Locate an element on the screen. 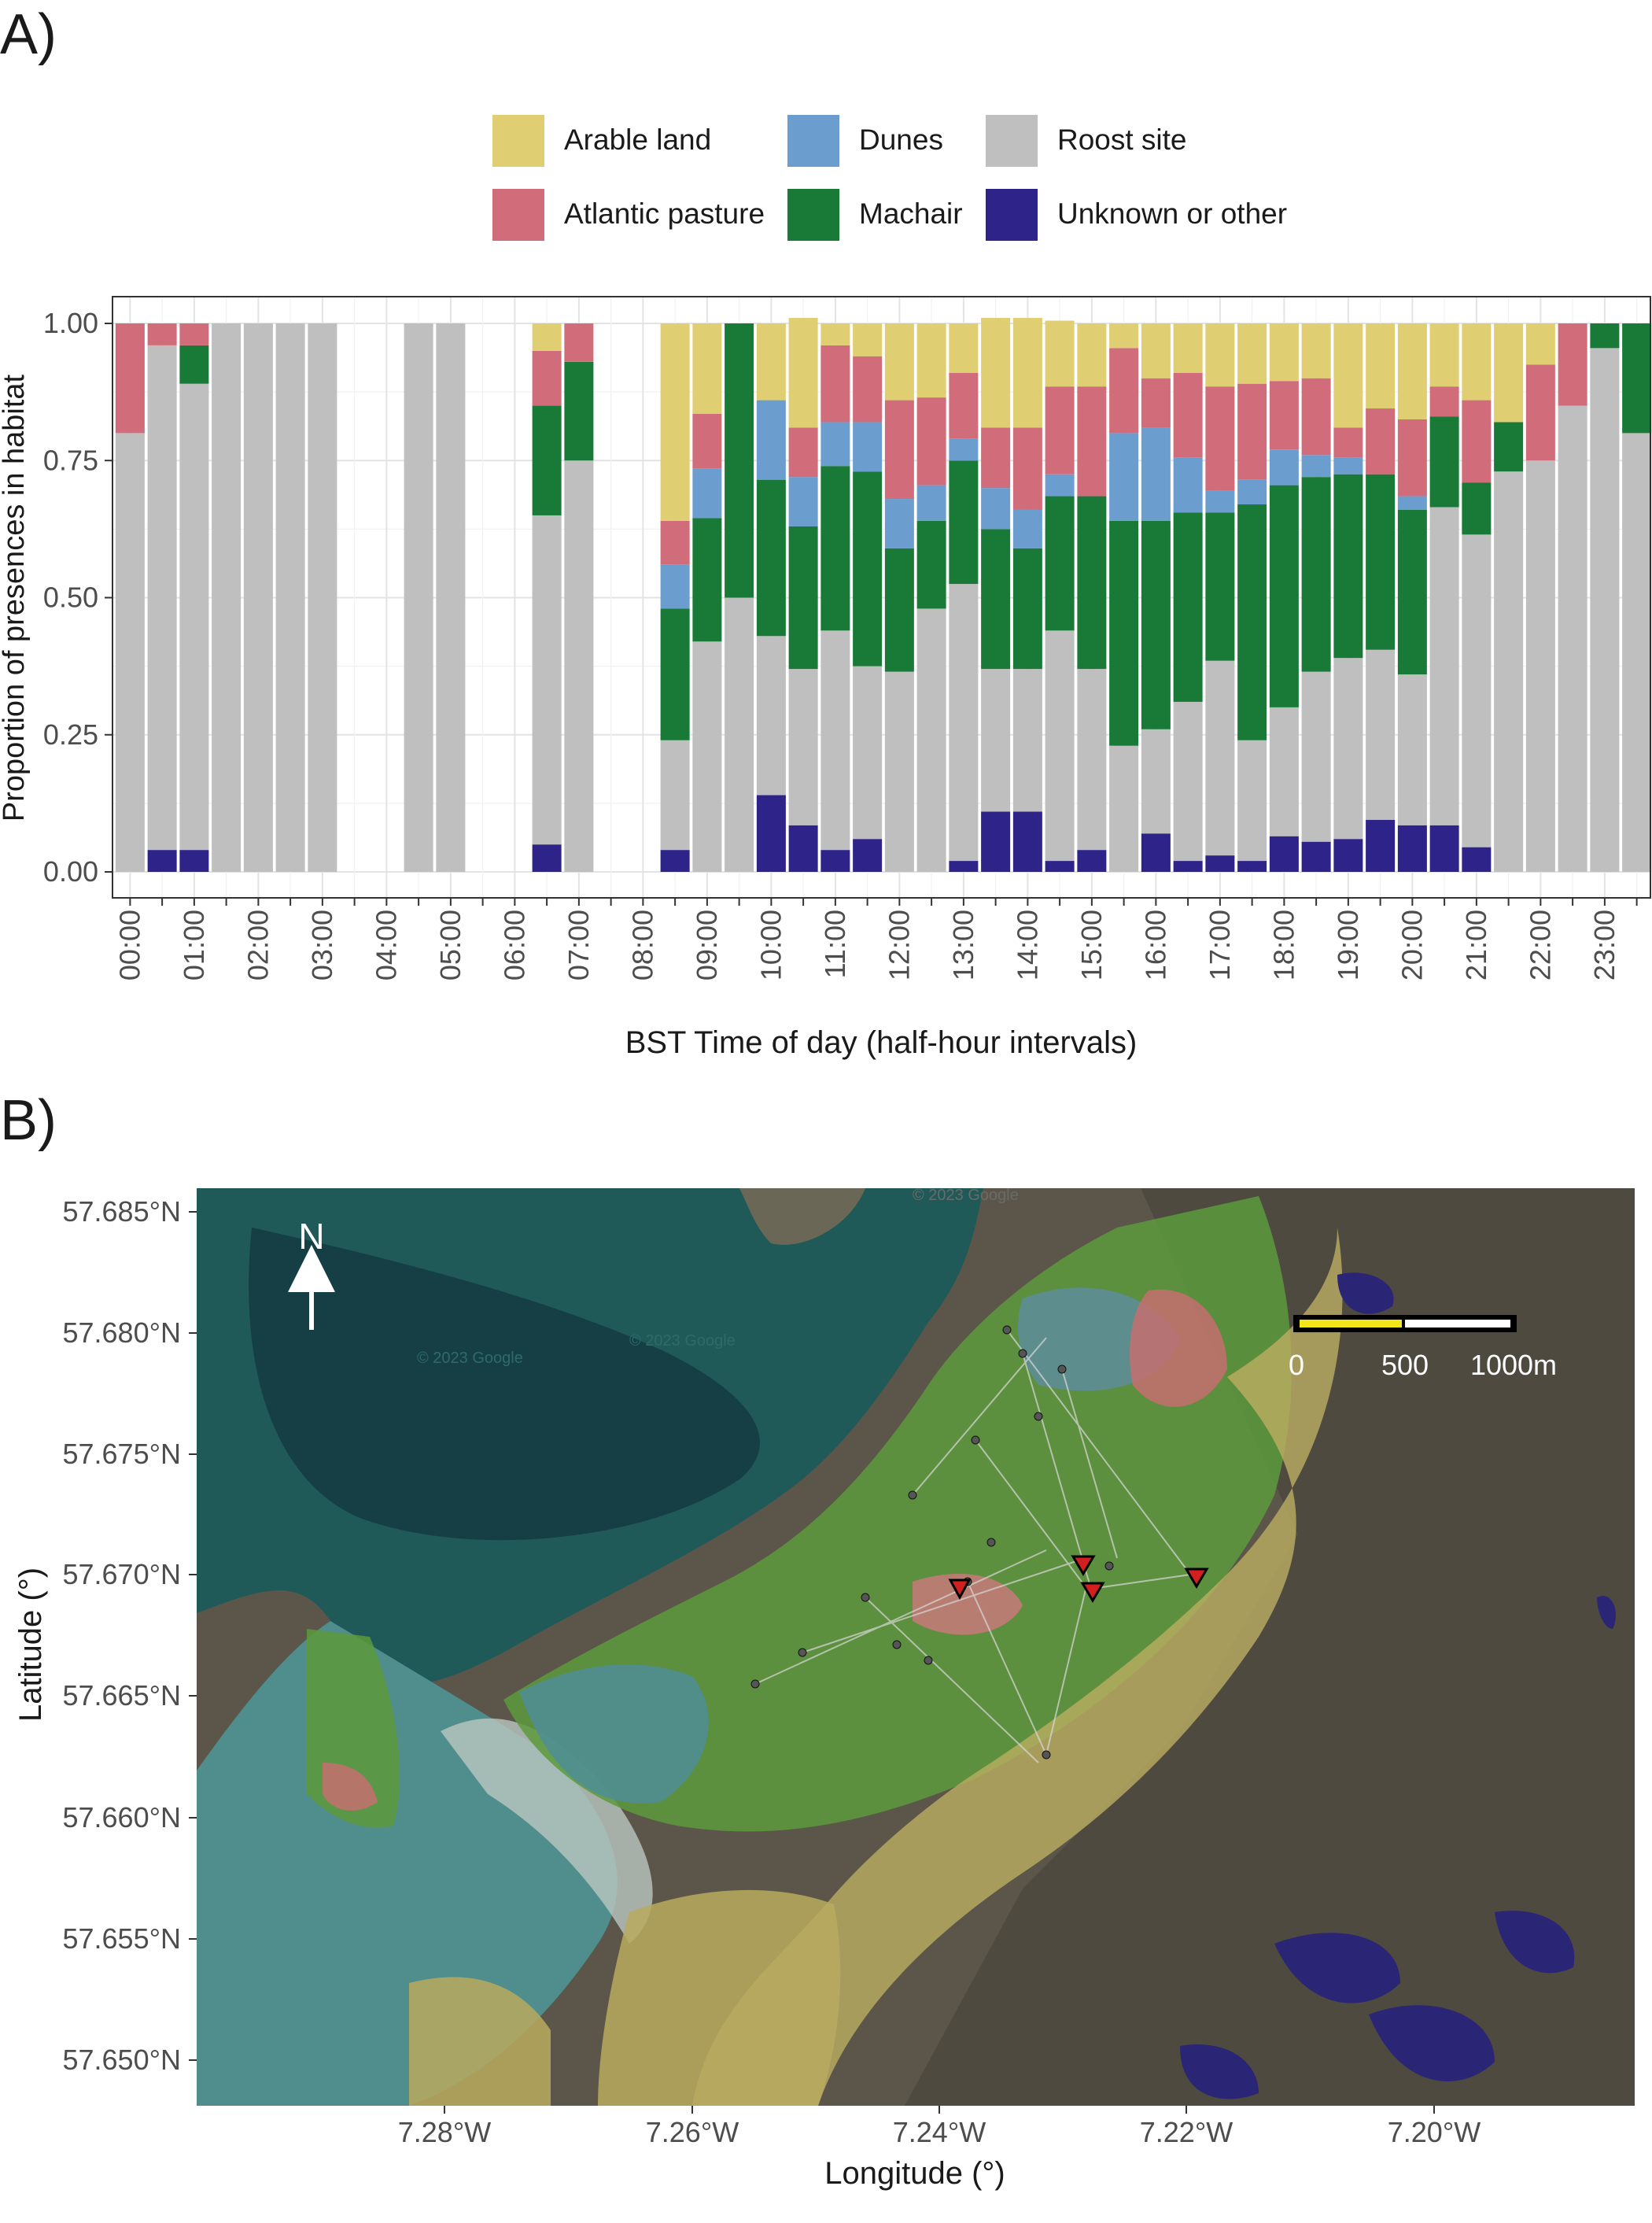 The image size is (1652, 2223). x-tick-label: 18:00 is located at coordinates (1283, 945).